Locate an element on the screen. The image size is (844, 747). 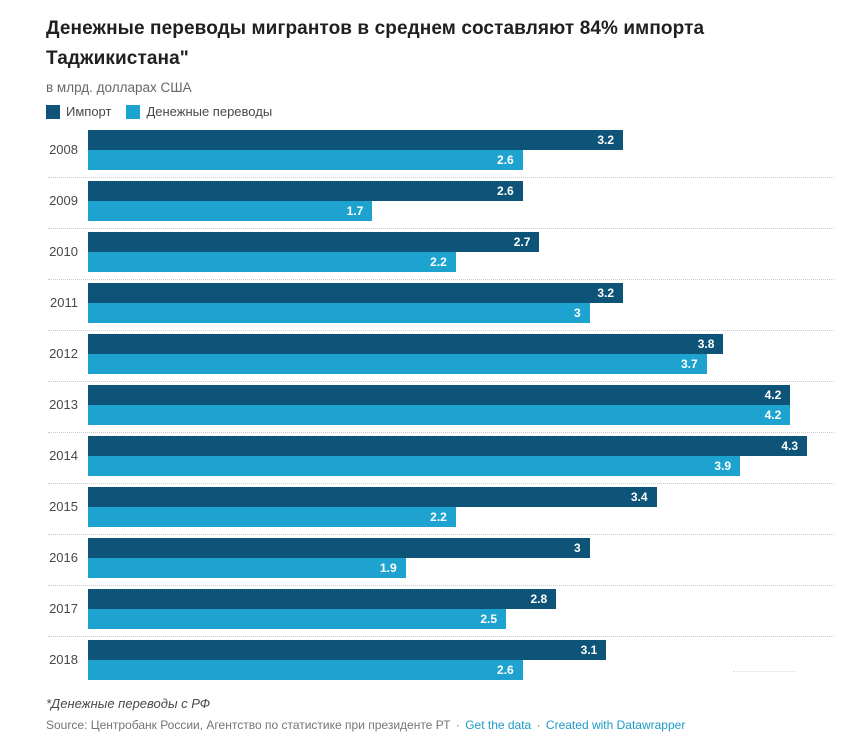
chart-row: 2013 4.2 4.2 is located at coordinates (440, 405).